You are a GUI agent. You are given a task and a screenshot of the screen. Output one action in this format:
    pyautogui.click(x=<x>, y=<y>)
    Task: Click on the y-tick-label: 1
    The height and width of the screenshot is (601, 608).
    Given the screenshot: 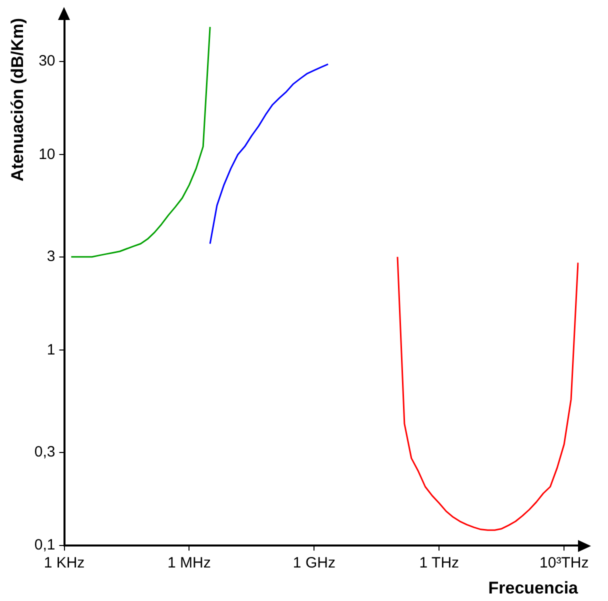 What is the action you would take?
    pyautogui.click(x=51, y=349)
    